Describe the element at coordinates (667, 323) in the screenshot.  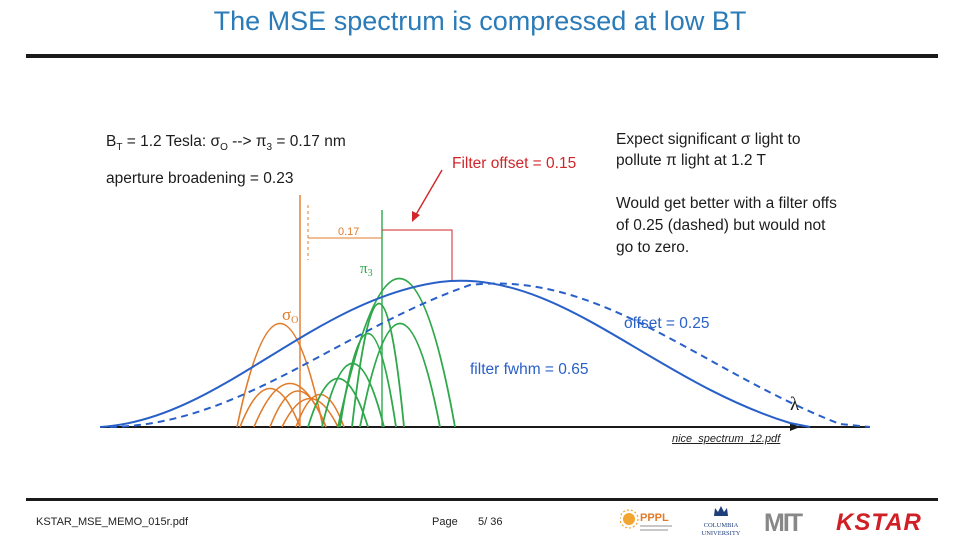
I see `offset-annotation: offset = 0.25` at that location.